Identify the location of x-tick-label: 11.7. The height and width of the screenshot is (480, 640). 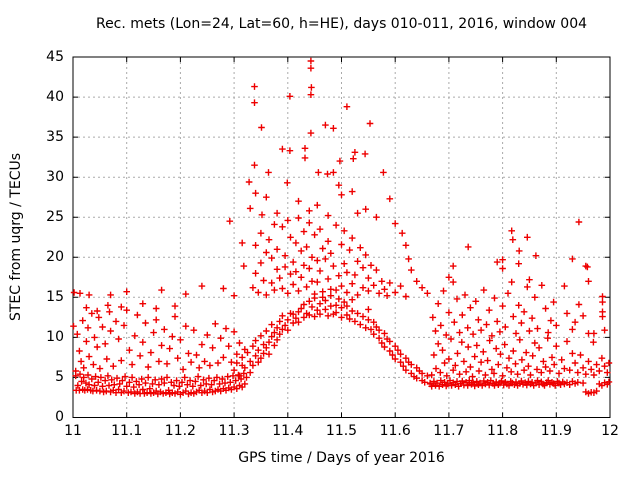
(449, 431).